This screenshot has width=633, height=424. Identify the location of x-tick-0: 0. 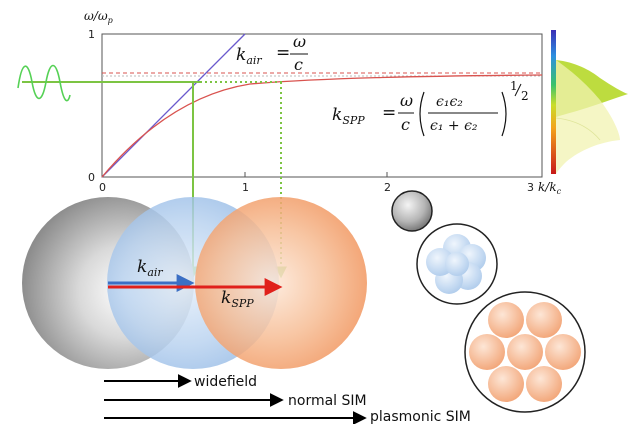
(102, 187).